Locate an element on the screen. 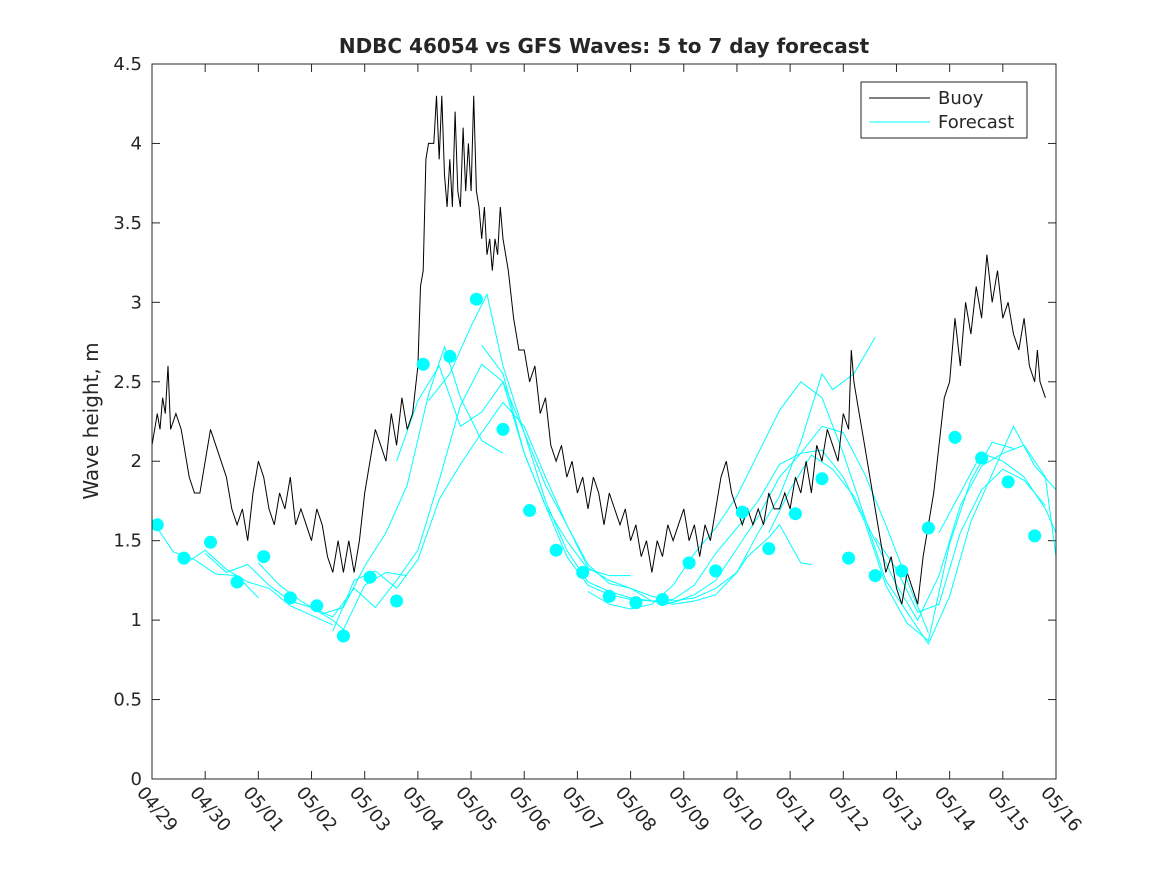 The width and height of the screenshot is (1167, 875). y-tick-label: 2 is located at coordinates (136, 461).